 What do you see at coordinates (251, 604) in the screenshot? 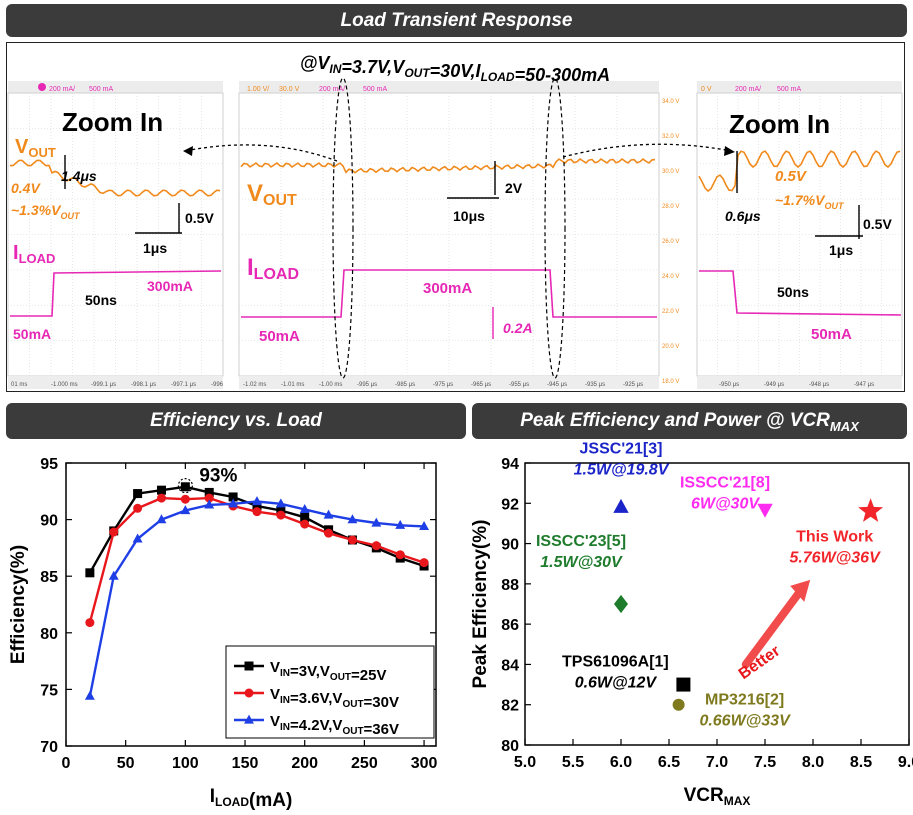
I see `plot-frame` at bounding box center [251, 604].